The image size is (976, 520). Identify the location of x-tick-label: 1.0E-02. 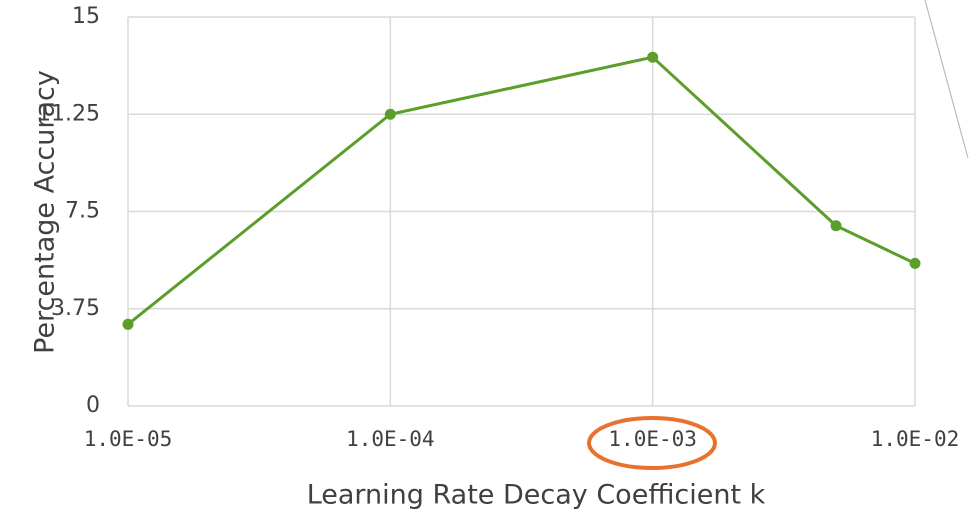
(915, 439).